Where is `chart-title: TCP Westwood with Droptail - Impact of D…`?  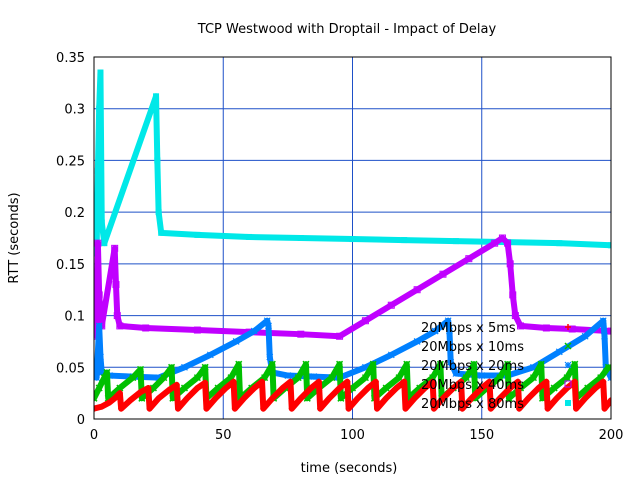 chart-title: TCP Westwood with Droptail - Impact of D… is located at coordinates (347, 29).